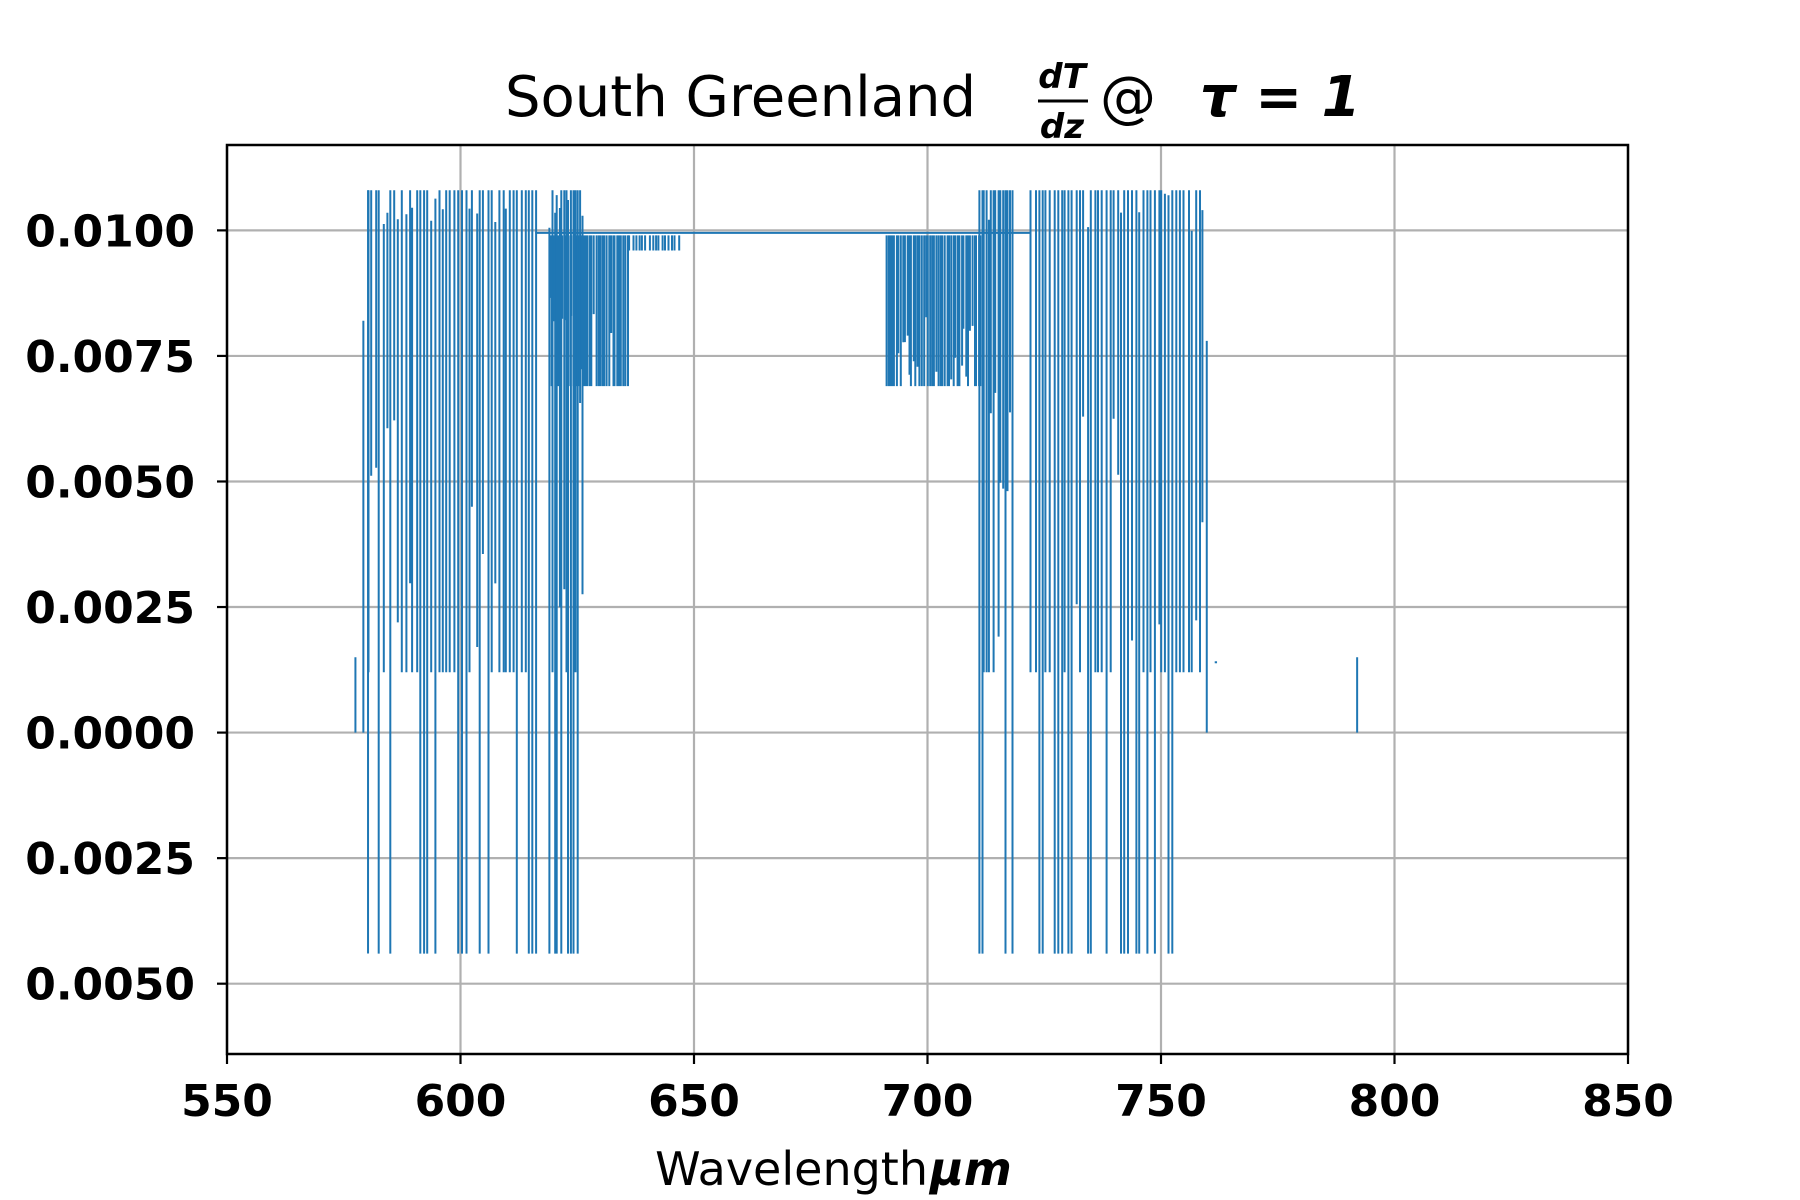 This screenshot has width=1800, height=1200. What do you see at coordinates (1161, 1101) in the screenshot?
I see `x-tick-label: 750` at bounding box center [1161, 1101].